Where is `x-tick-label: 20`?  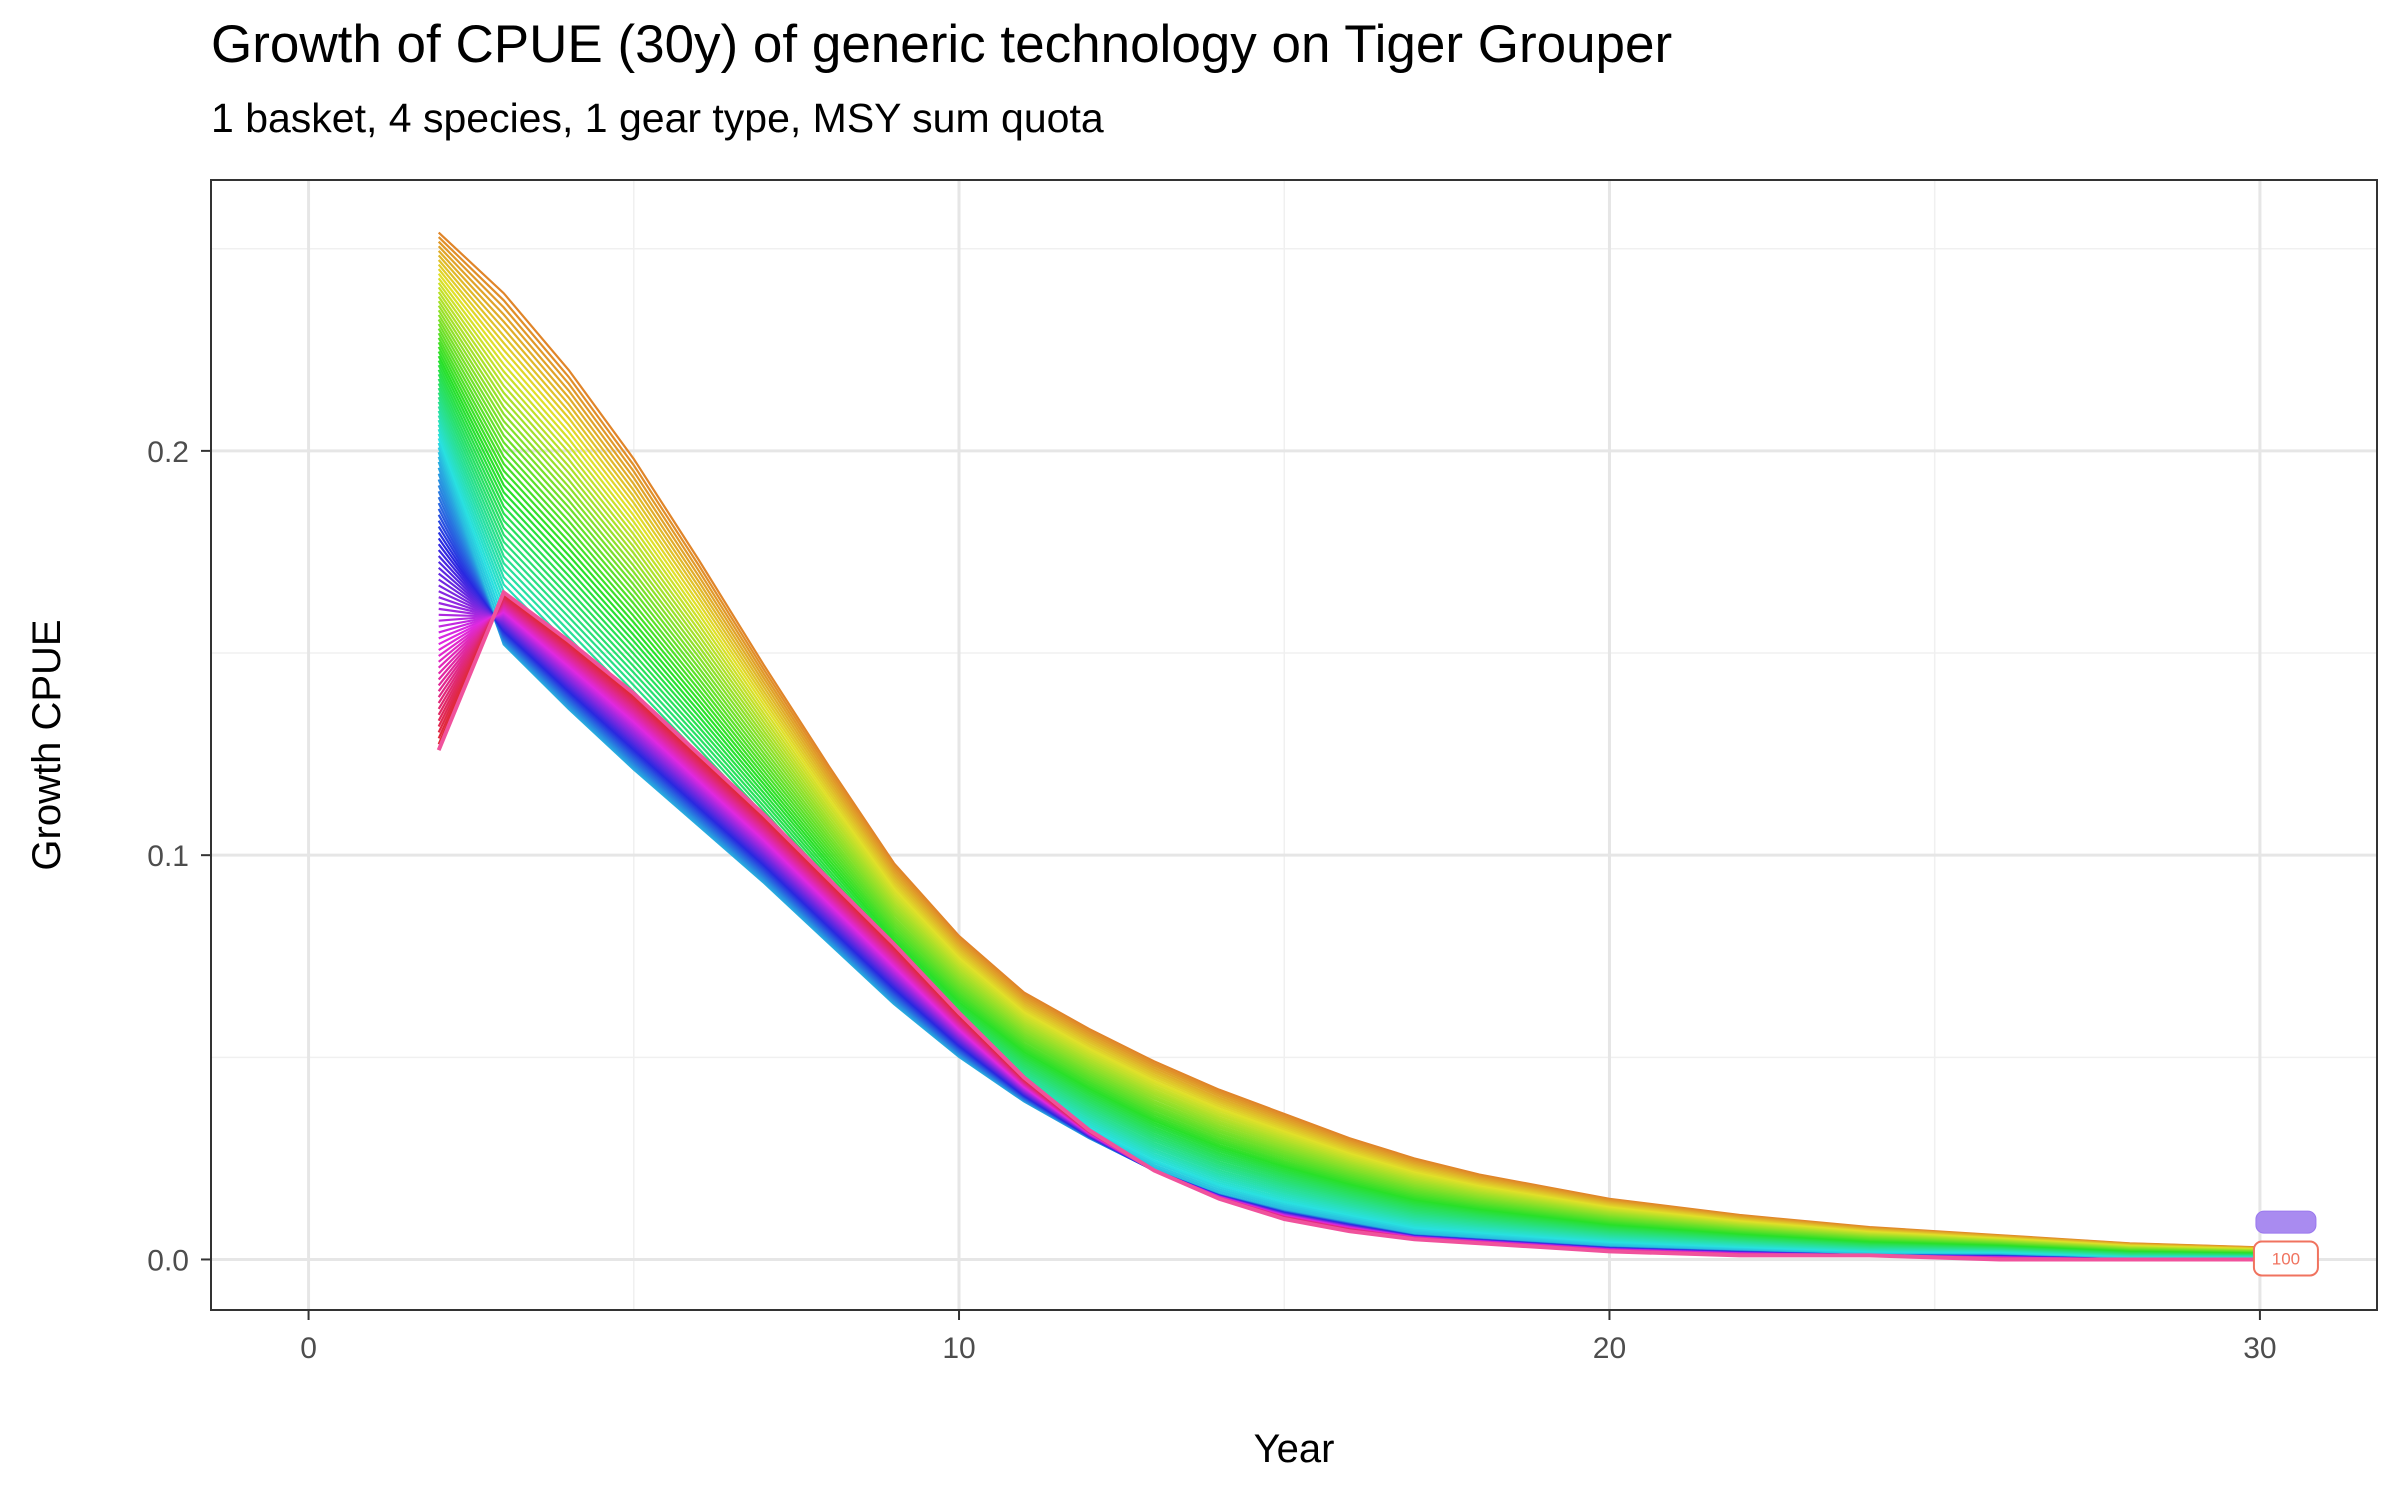
x-tick-label: 20 is located at coordinates (1609, 1348).